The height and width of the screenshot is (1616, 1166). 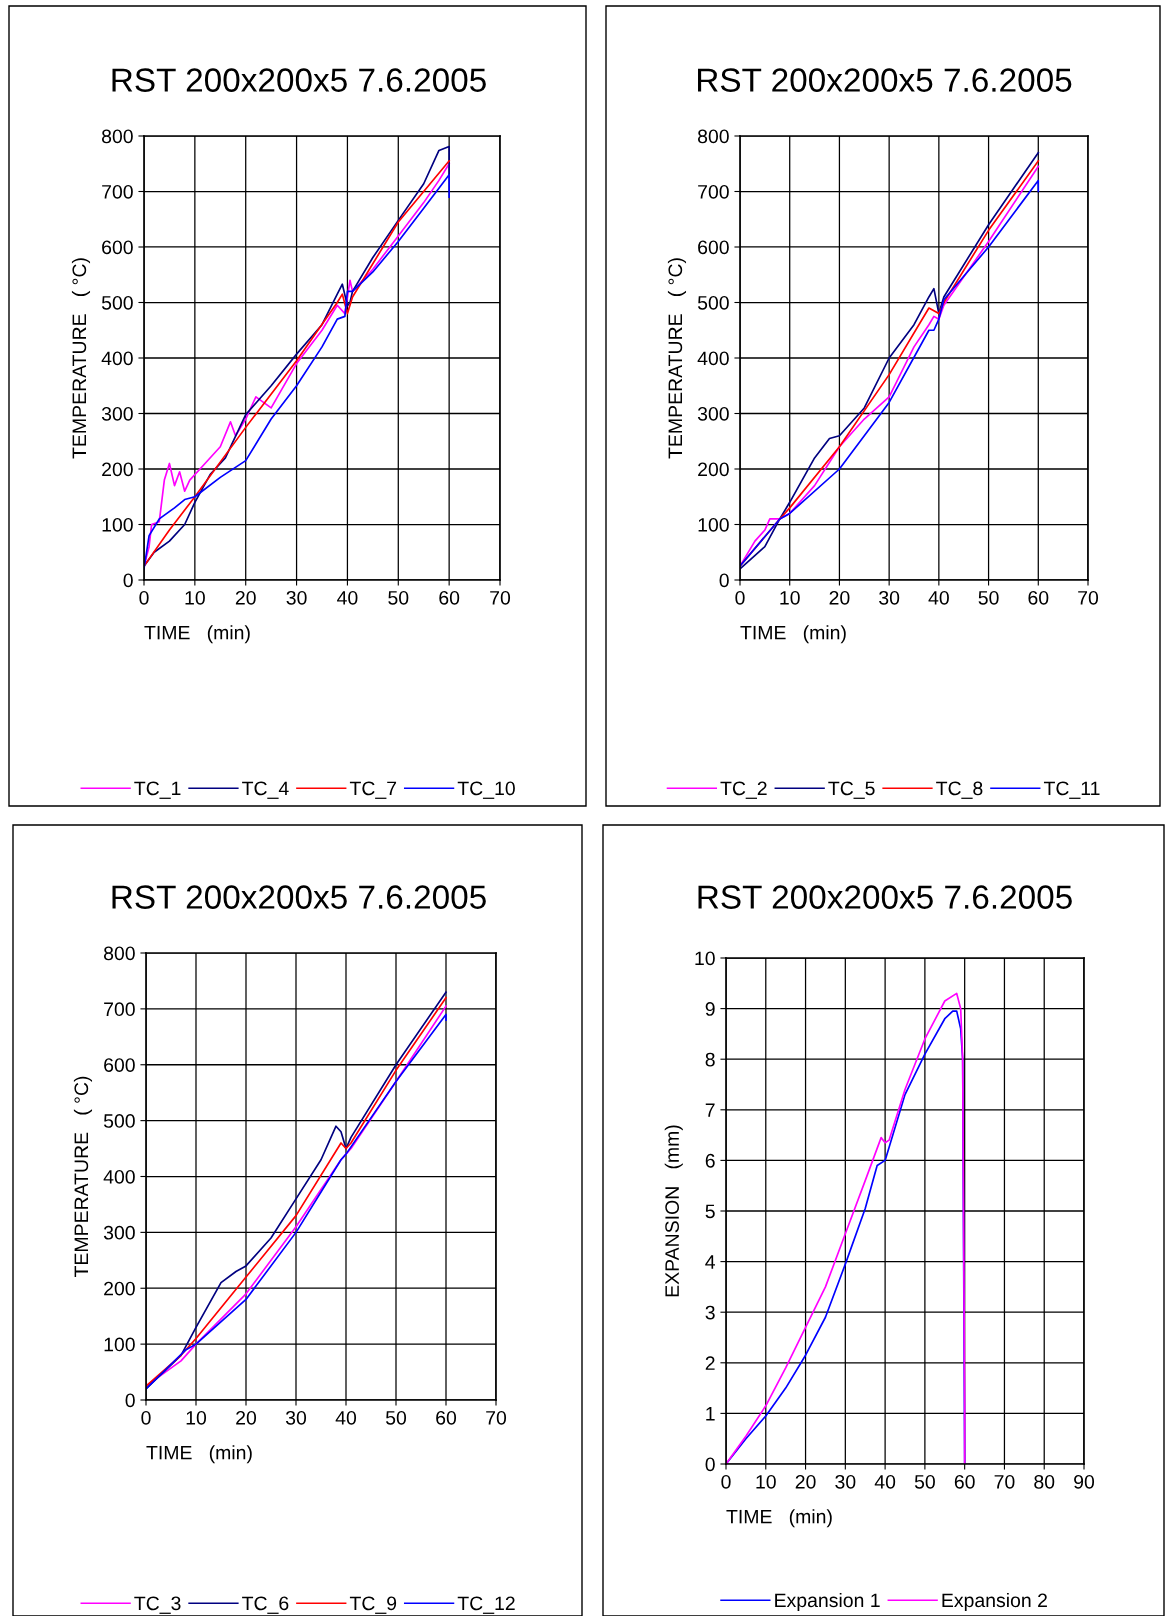 What do you see at coordinates (486, 790) in the screenshot?
I see `legend-label: TC_10` at bounding box center [486, 790].